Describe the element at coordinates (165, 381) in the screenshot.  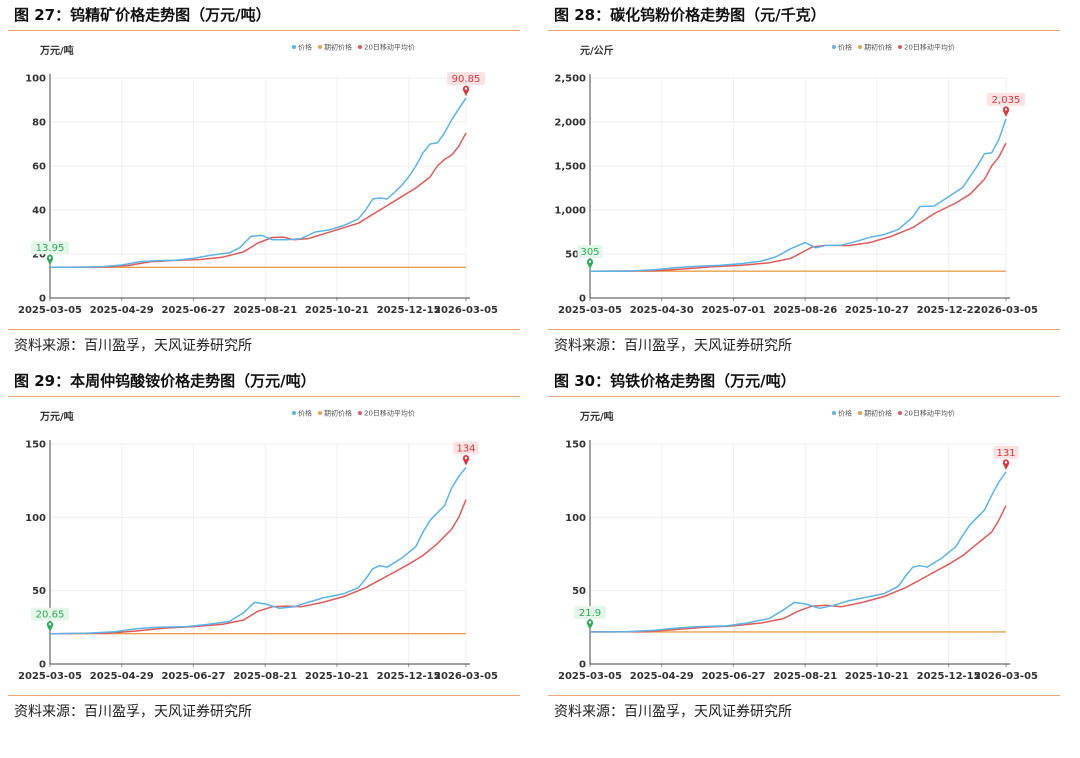
I see `chart-title: 图 29：本周仲钨酸铵价格走势图（万元/吨）` at that location.